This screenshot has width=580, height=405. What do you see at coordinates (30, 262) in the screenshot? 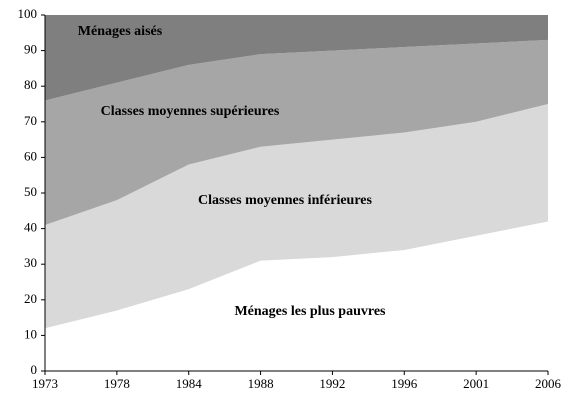
I see `y-tick-label: 30` at bounding box center [30, 262].